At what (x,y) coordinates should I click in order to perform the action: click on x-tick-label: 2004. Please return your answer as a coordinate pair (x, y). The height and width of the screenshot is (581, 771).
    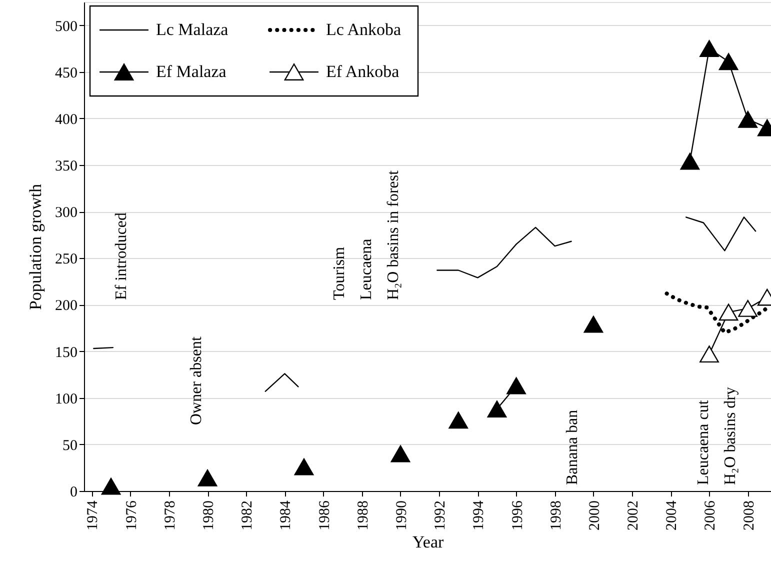
    Looking at the image, I should click on (672, 515).